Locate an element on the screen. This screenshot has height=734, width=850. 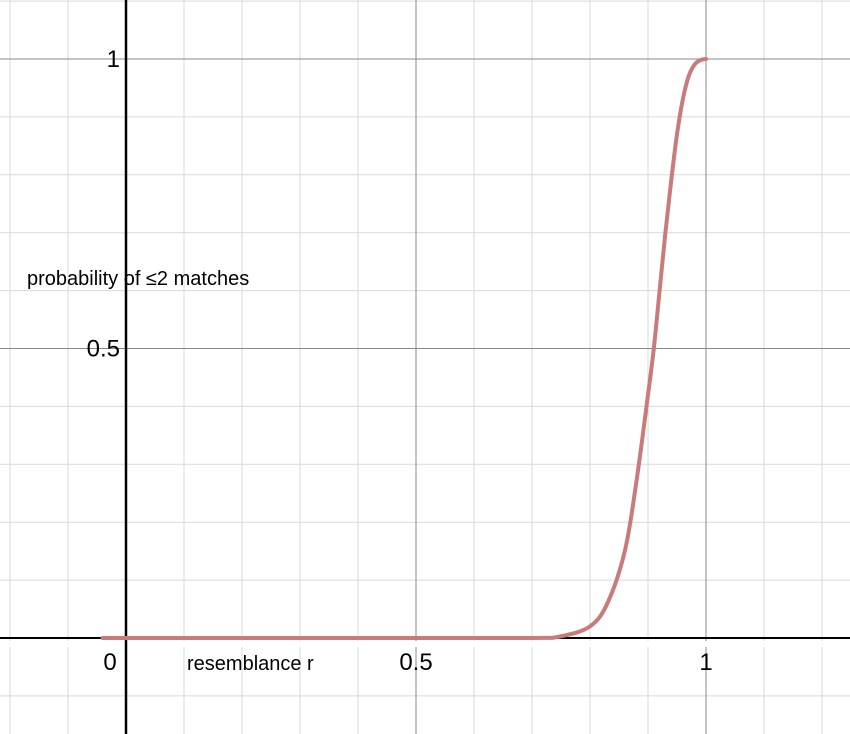
x-tick-label: 0 is located at coordinates (109, 662).